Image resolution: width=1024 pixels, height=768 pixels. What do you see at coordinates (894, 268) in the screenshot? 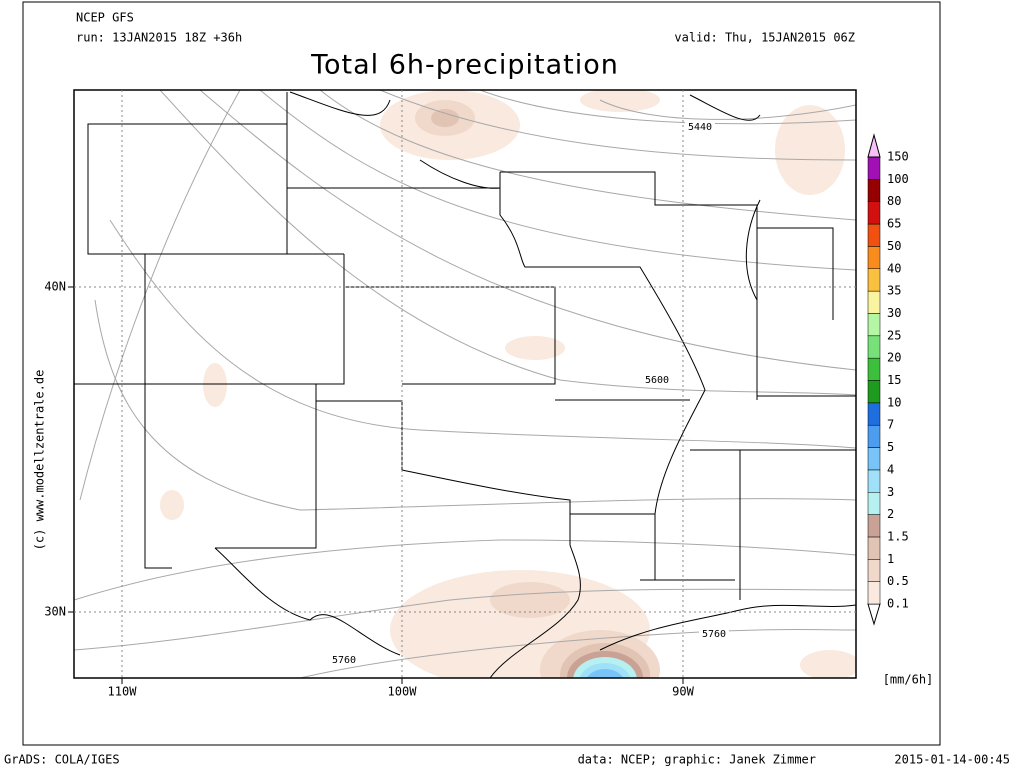
I see `colorbar-label: 40` at bounding box center [894, 268].